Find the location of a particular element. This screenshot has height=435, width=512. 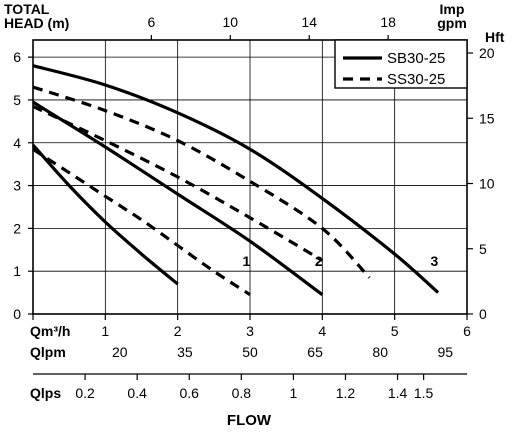

qlps-tick-label: 1 is located at coordinates (294, 393).